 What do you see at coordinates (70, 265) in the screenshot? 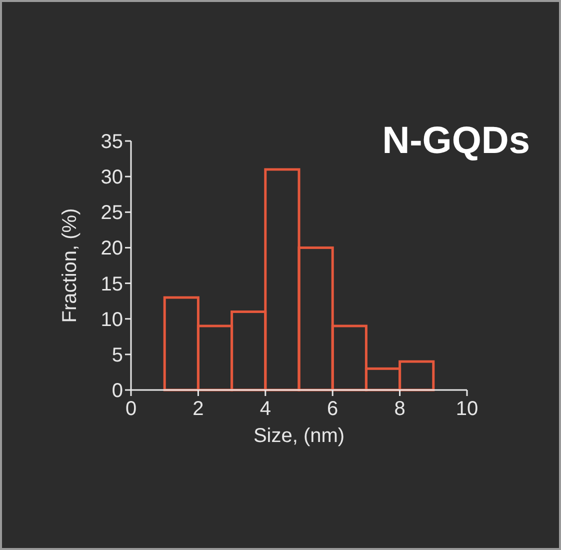
I see `y-axis-title: Fraction, (%)` at bounding box center [70, 265].